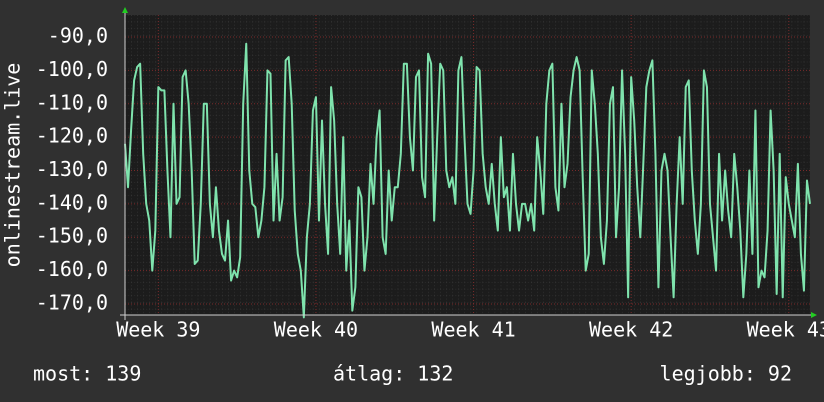 Image resolution: width=824 pixels, height=402 pixels. Describe the element at coordinates (72, 269) in the screenshot. I see `y-tick-label: -160,0` at that location.